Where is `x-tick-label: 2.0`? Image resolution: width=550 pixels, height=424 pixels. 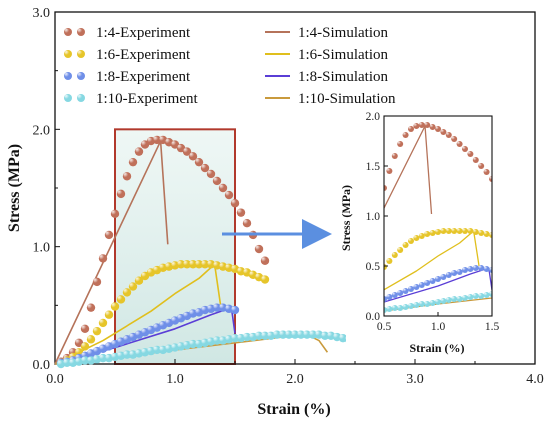
x-tick-label: 2.0 is located at coordinates (295, 379).